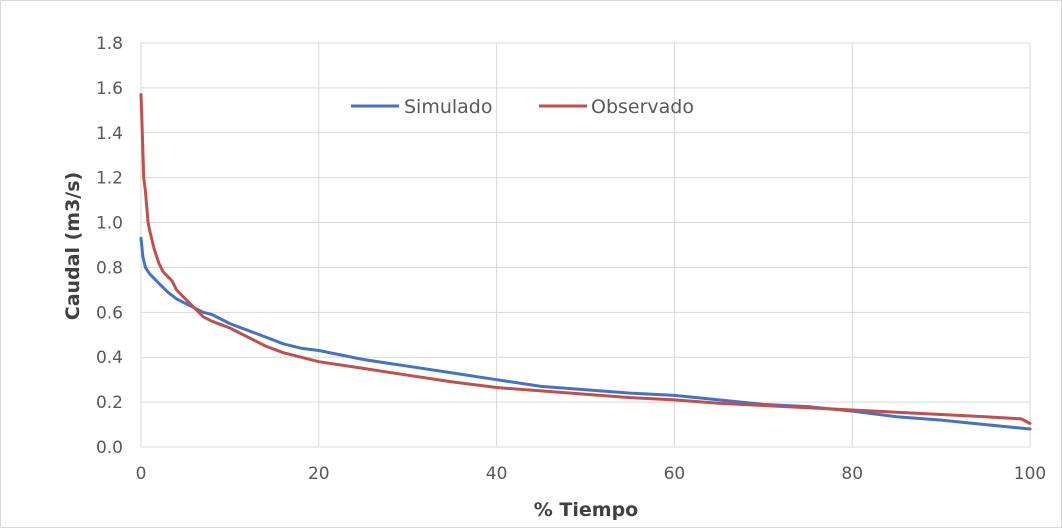 The image size is (1062, 528). What do you see at coordinates (73, 246) in the screenshot?
I see `y-axis-title: Caudal (m3/s)` at bounding box center [73, 246].